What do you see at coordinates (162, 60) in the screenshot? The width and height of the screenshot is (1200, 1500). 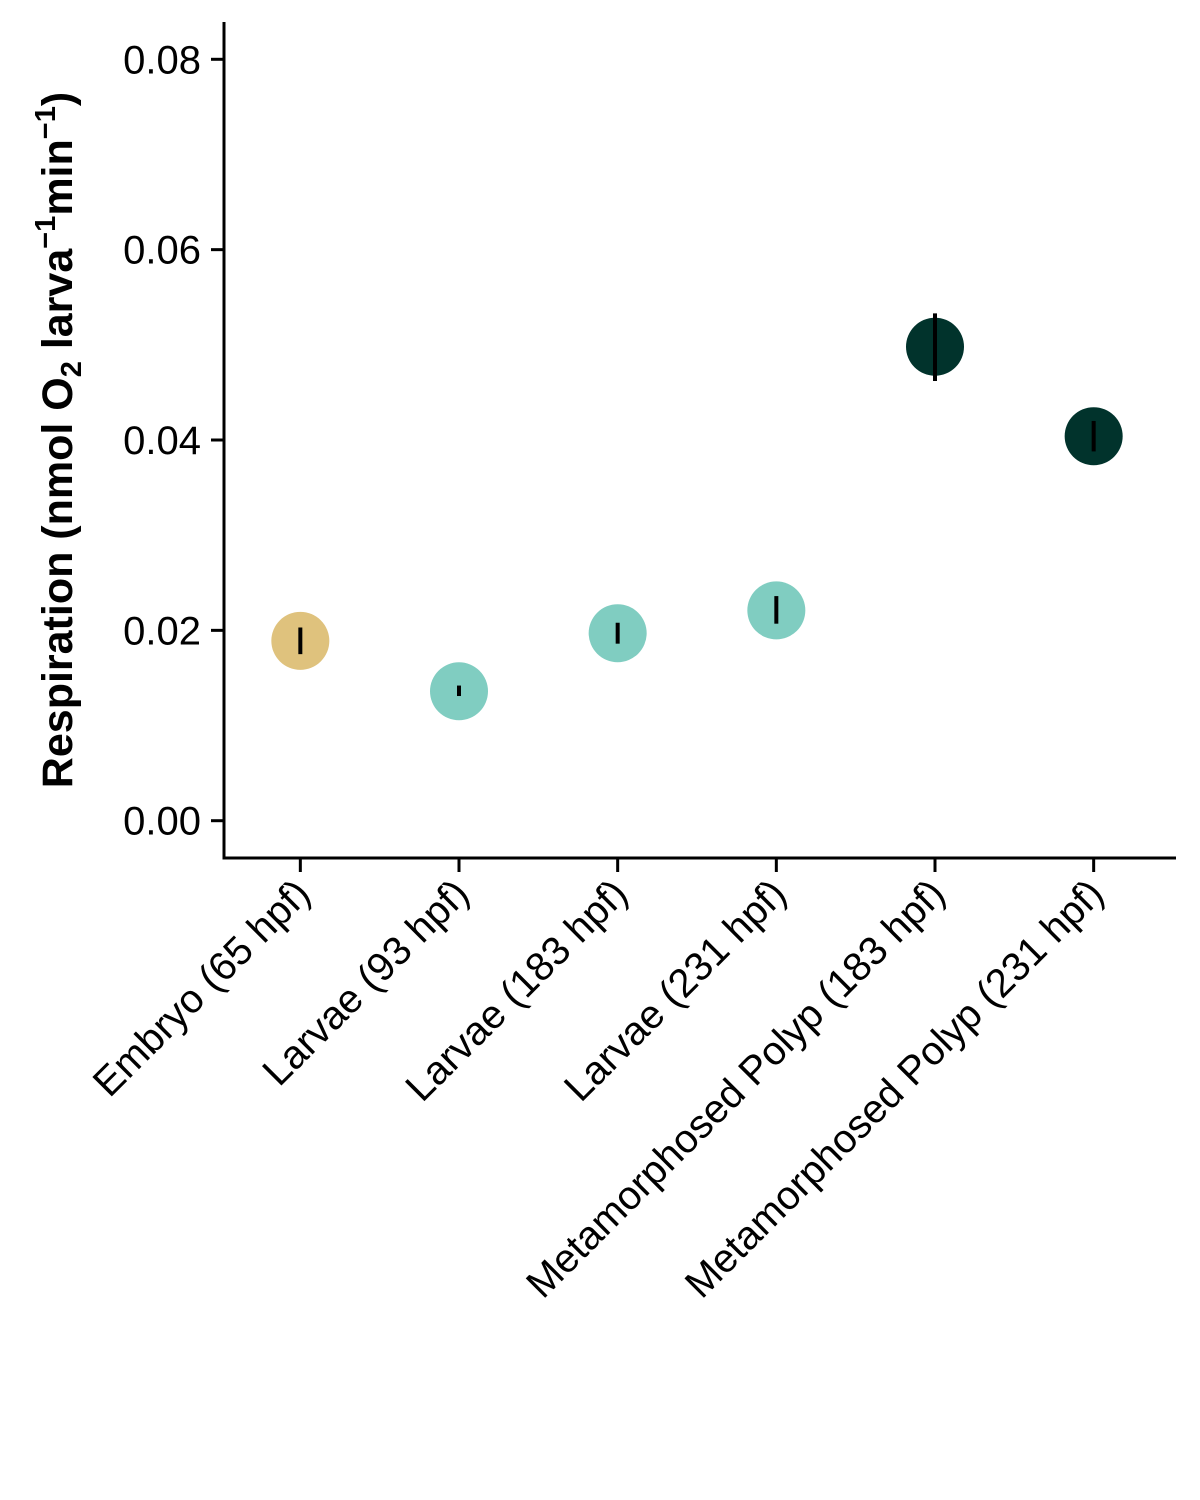 I see `y-tick-label: 0.08` at bounding box center [162, 60].